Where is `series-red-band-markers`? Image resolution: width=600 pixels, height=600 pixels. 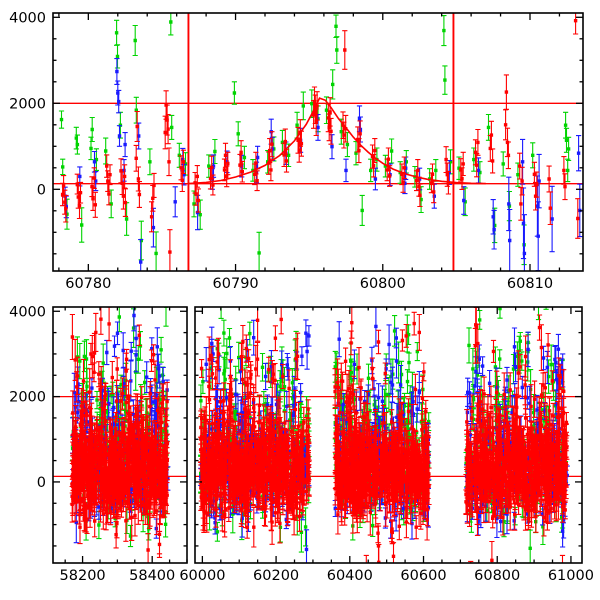
series-red-band-markers is located at coordinates (119, 434).